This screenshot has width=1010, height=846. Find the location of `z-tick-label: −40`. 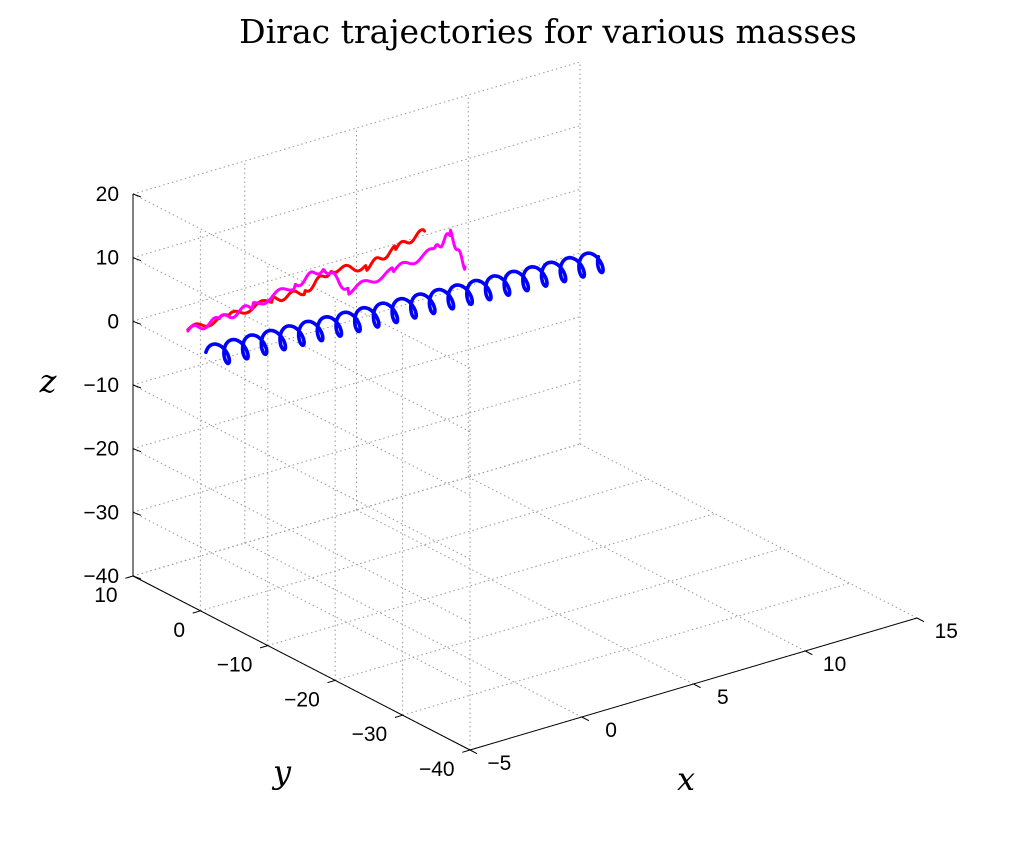

z-tick-label: −40 is located at coordinates (101, 576).